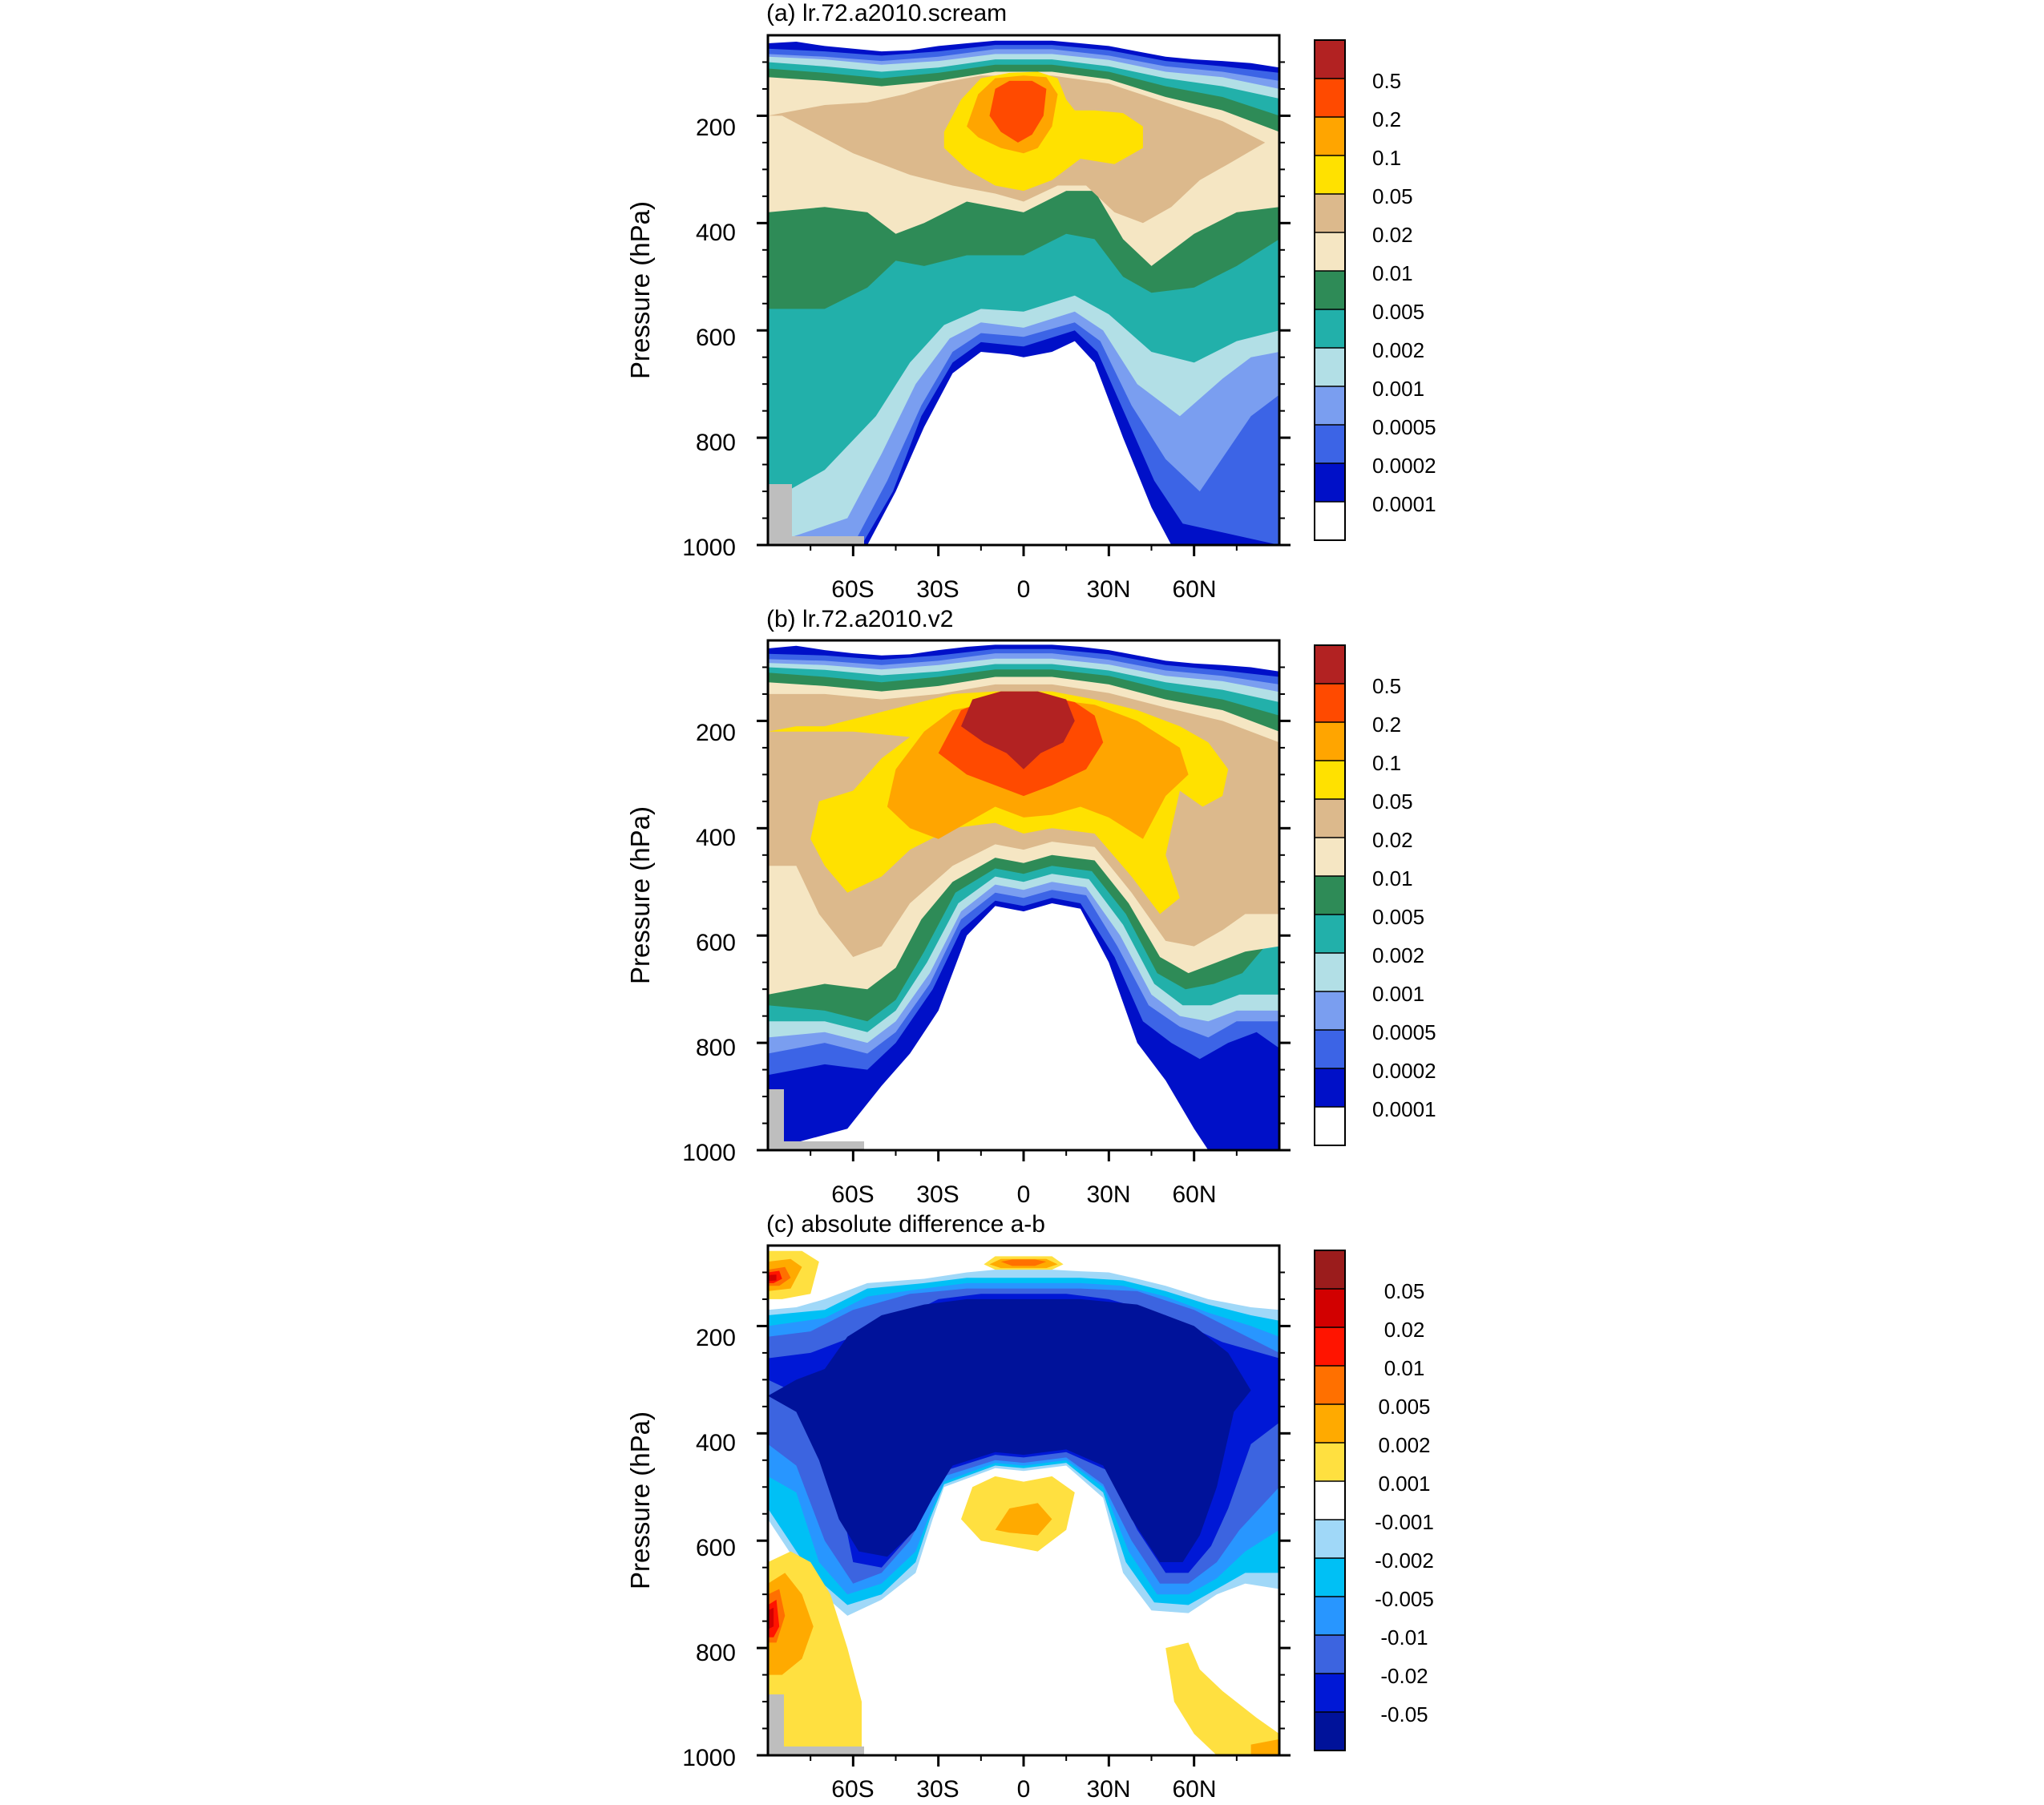  What do you see at coordinates (816, 1145) in the screenshot?
I see `panel-b-land-mask-bottom` at bounding box center [816, 1145].